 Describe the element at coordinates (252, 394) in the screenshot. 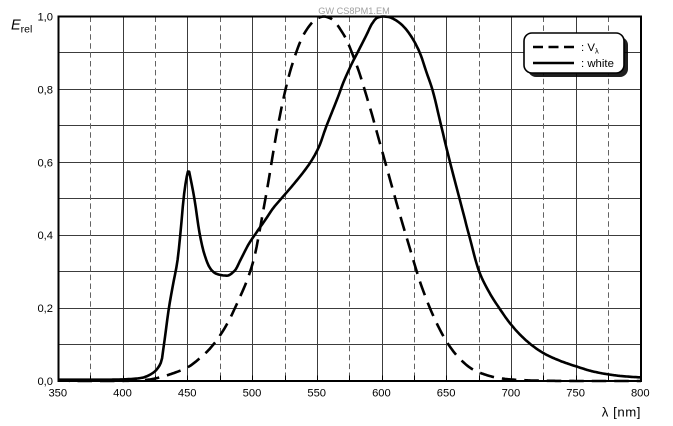

I see `svg-text: 500` at that location.